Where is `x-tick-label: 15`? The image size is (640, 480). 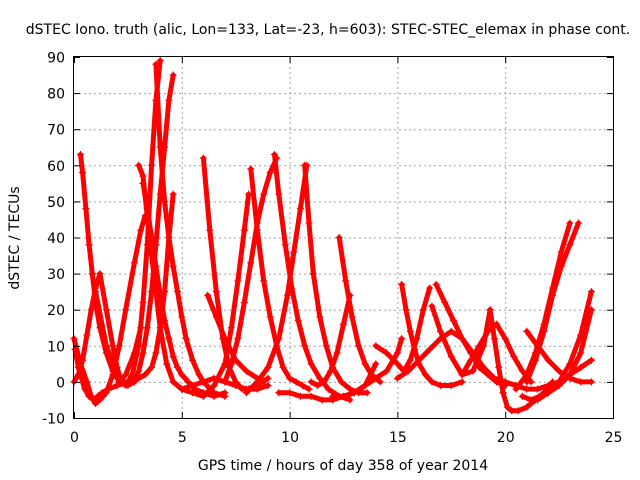 x-tick-label: 15 is located at coordinates (398, 438).